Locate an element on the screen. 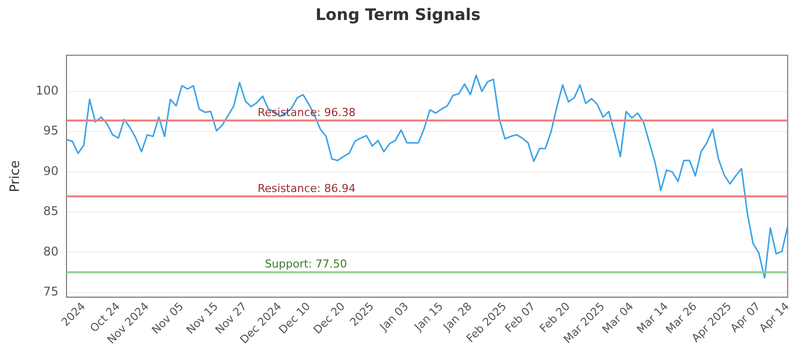 The width and height of the screenshot is (800, 350). y-tick-label: 95 is located at coordinates (51, 131).